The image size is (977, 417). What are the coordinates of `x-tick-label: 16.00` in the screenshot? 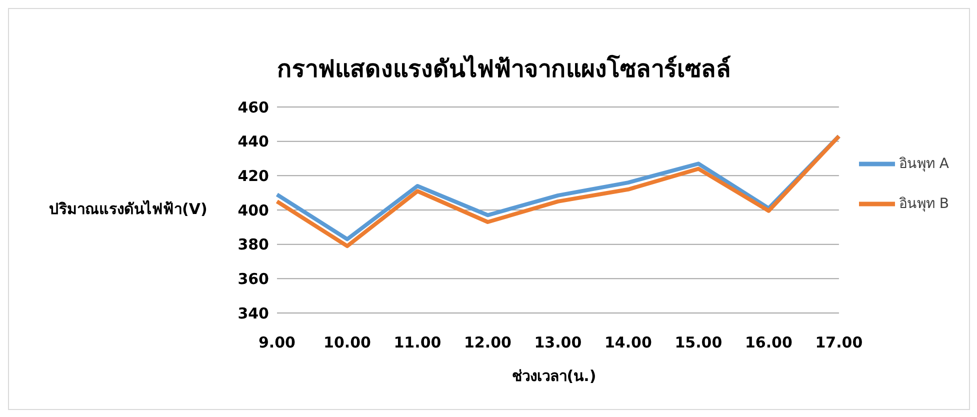 It's located at (768, 343).